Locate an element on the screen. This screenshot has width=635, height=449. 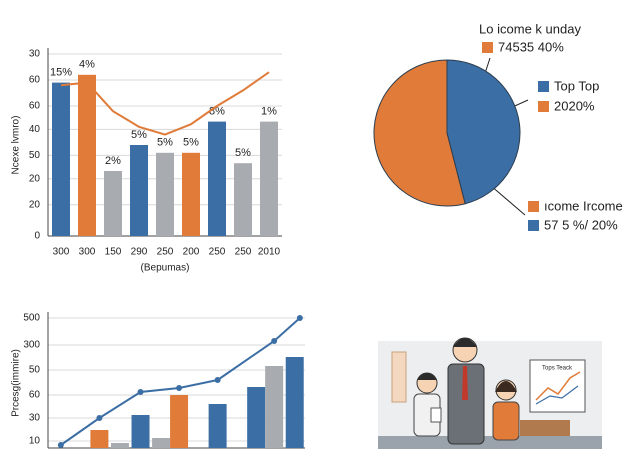
pie-title: Lo icome k unday is located at coordinates (530, 28).